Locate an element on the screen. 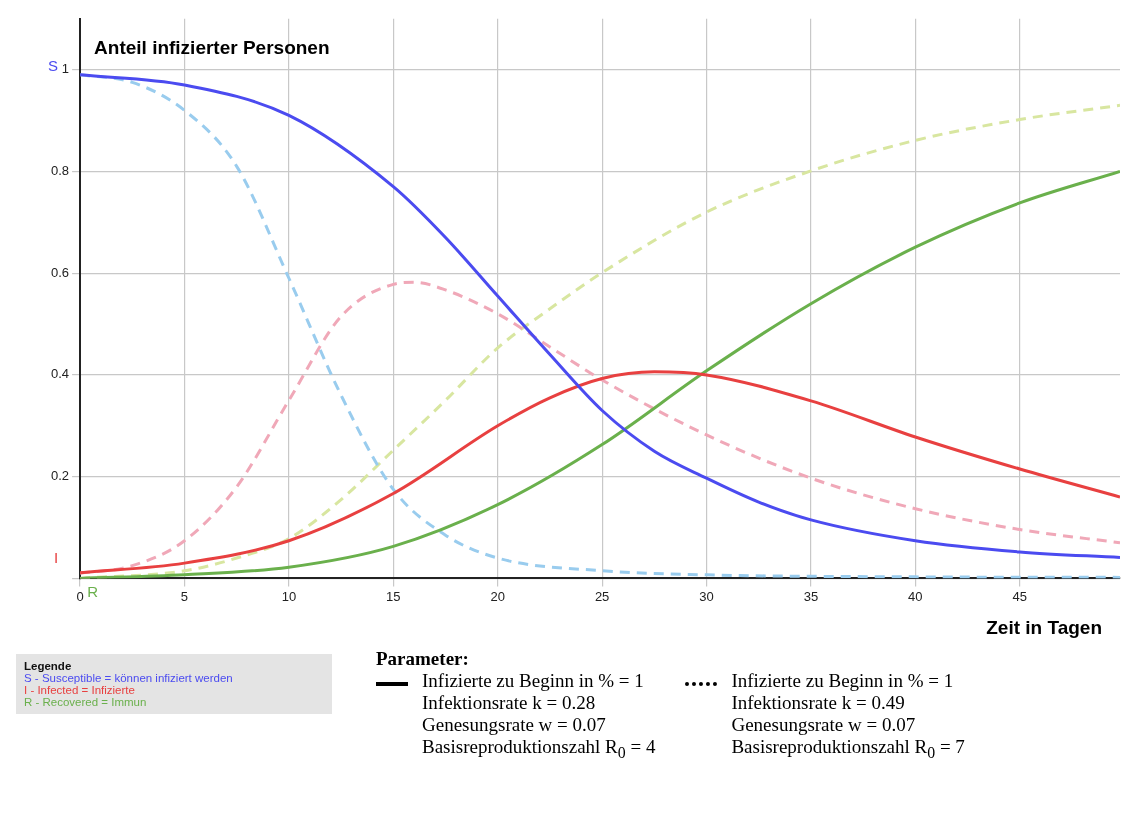 This screenshot has width=1142, height=823. legend-title: Legende is located at coordinates (48, 666).